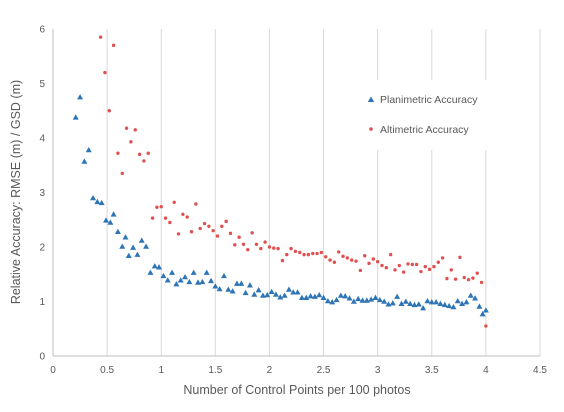 The height and width of the screenshot is (412, 564). Describe the element at coordinates (42, 30) in the screenshot. I see `y-tick-label: 6` at that location.